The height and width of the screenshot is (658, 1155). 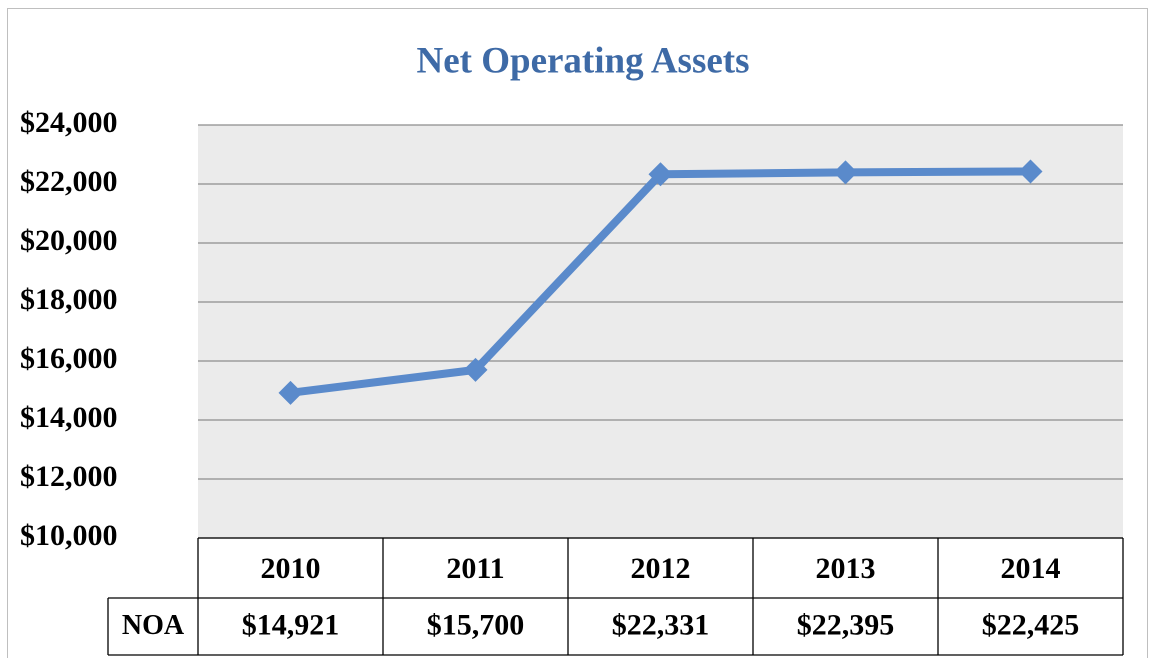 What do you see at coordinates (69, 122) in the screenshot?
I see `y-tick-label: $24,000` at bounding box center [69, 122].